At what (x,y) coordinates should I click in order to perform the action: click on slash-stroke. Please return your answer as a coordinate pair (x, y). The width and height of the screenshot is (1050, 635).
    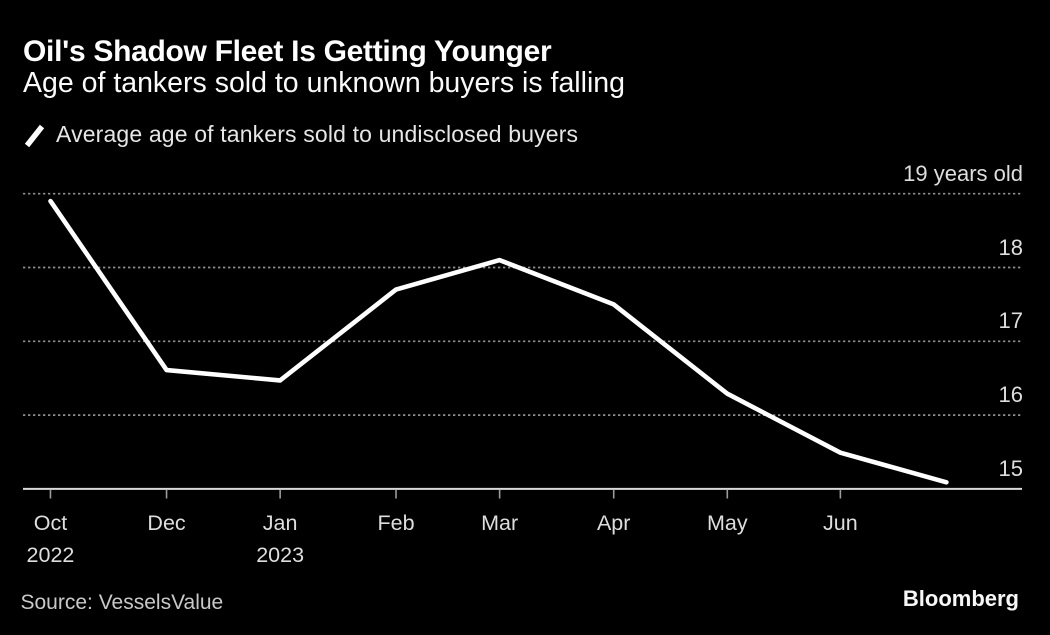
    Looking at the image, I should click on (34, 136).